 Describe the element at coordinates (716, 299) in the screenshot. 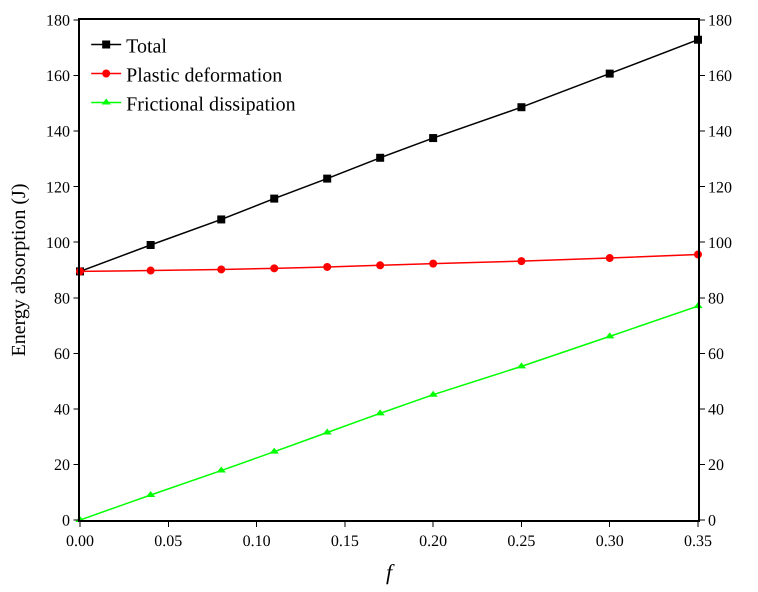

I see `y2-tick-label: 80` at that location.